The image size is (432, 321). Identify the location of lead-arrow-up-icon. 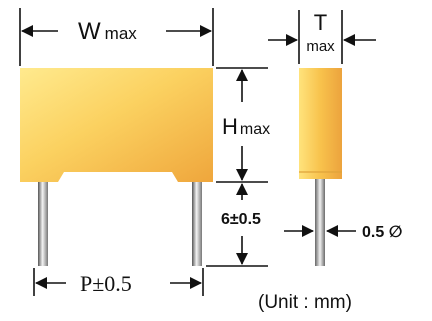
(242, 189).